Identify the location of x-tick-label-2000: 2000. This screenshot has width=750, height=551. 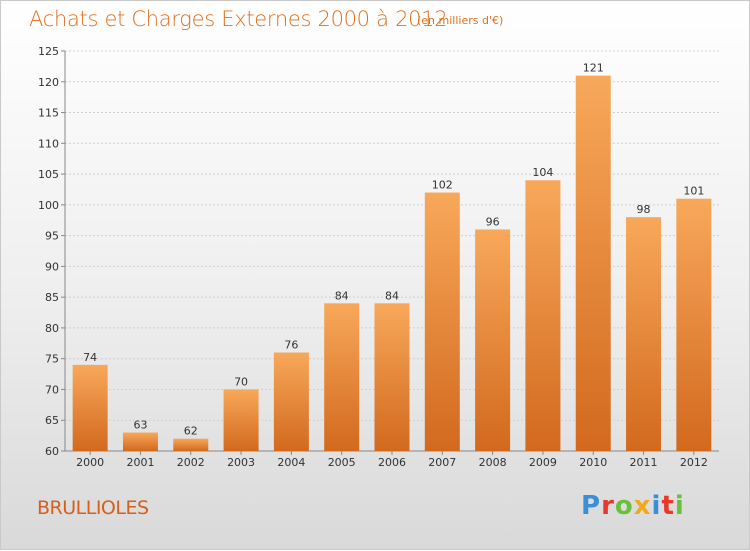
(90, 462).